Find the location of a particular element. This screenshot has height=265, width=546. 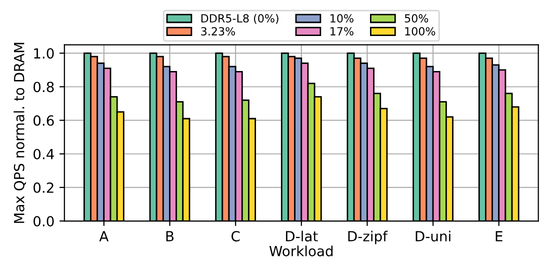

legend-label: 100% is located at coordinates (420, 31).